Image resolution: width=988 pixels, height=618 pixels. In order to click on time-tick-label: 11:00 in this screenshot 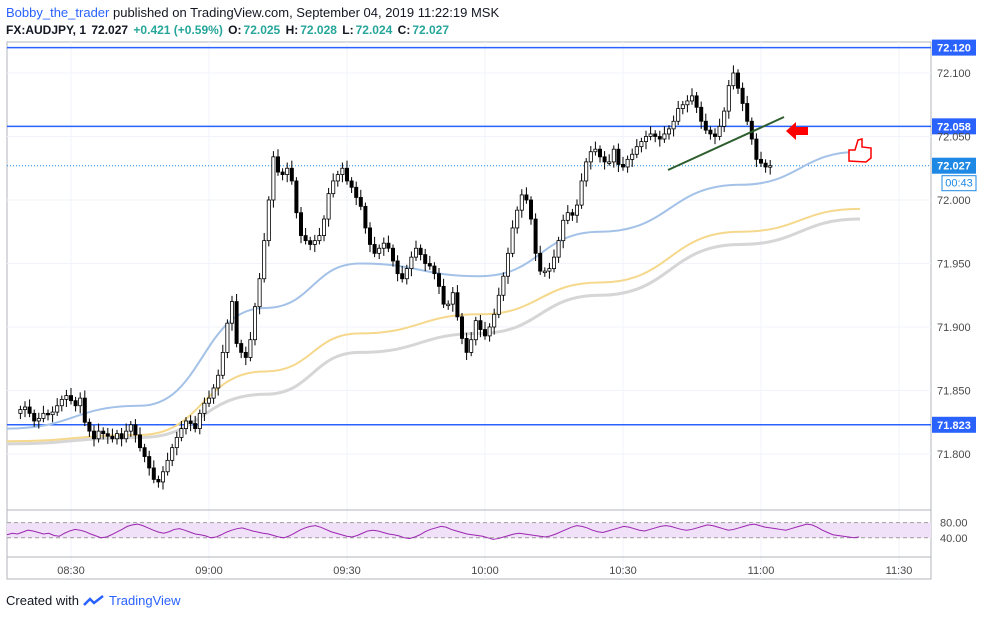, I will do `click(761, 571)`.